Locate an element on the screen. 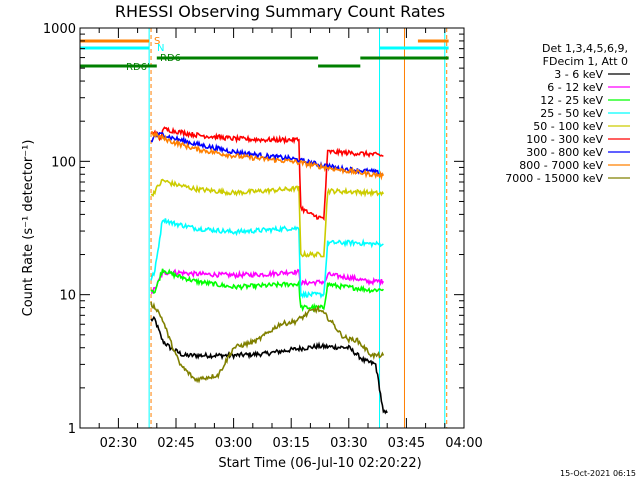 Image resolution: width=640 pixels, height=480 pixels. x-tick-label: 03:15 is located at coordinates (290, 443).